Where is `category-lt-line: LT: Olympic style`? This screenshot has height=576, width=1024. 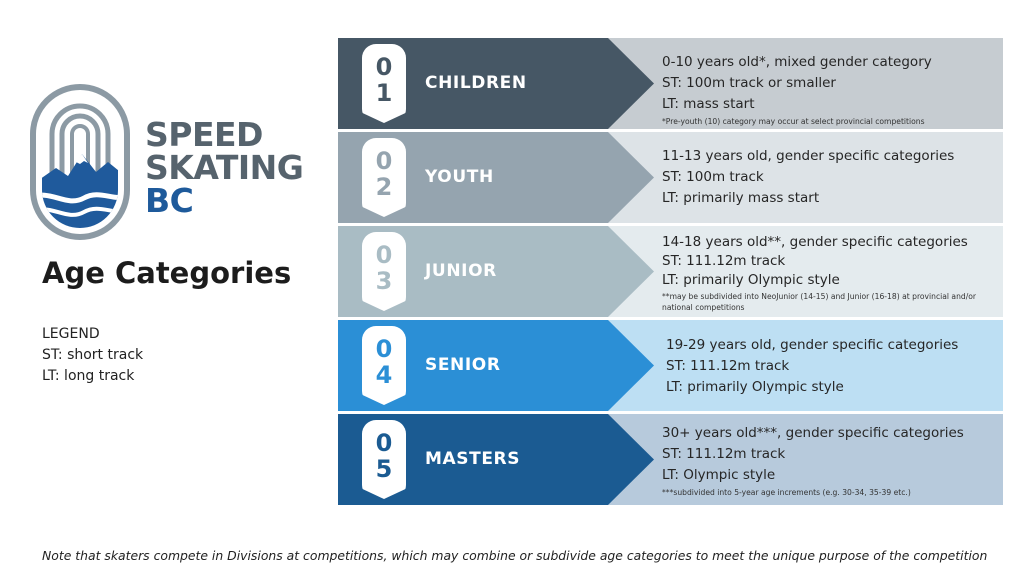 category-lt-line: LT: Olympic style is located at coordinates (719, 475).